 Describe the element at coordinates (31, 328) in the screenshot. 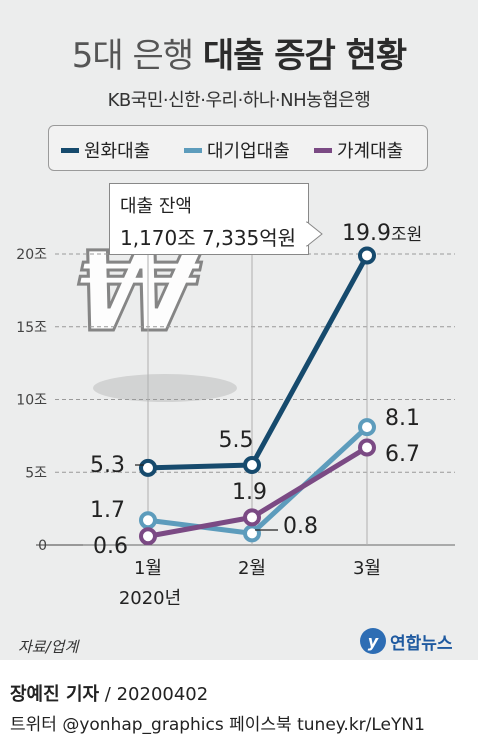

I see `y-tick-label: 15조` at that location.